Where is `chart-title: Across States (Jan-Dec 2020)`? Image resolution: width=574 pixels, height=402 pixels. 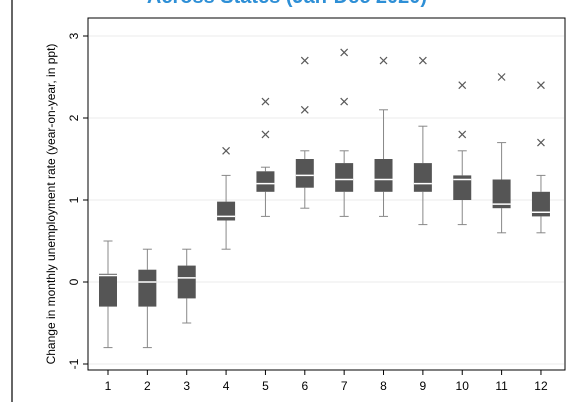
chart-title: Across States (Jan-Dec 2020) is located at coordinates (287, 4).